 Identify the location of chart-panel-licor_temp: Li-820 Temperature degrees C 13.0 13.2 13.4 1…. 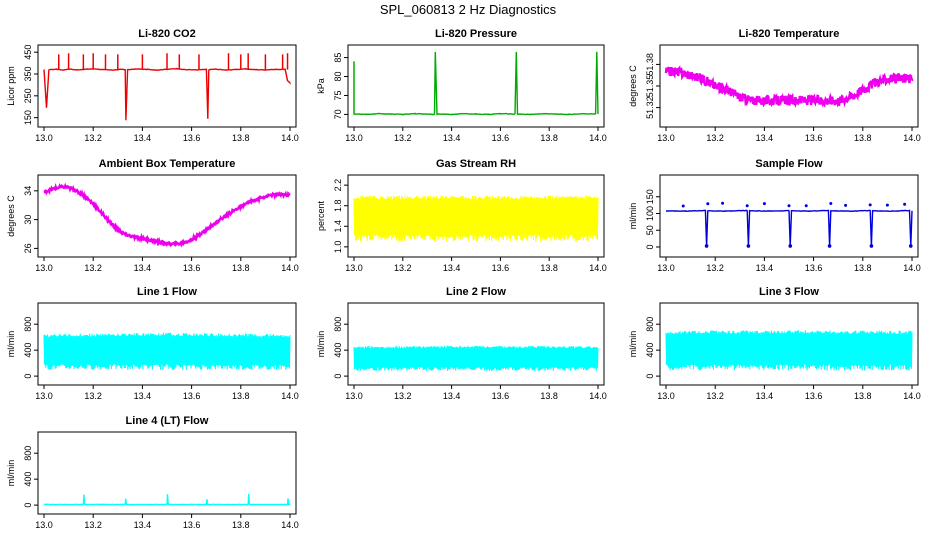
(774, 85).